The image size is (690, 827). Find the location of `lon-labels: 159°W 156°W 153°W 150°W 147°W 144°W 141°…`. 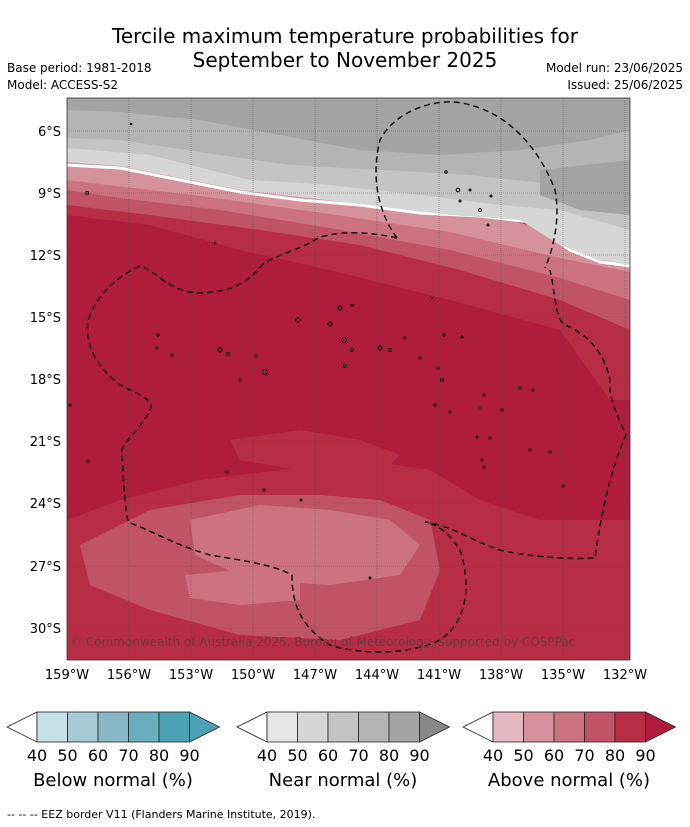

lon-labels: 159°W 156°W 153°W 150°W 147°W 144°W 141°… is located at coordinates (346, 675).